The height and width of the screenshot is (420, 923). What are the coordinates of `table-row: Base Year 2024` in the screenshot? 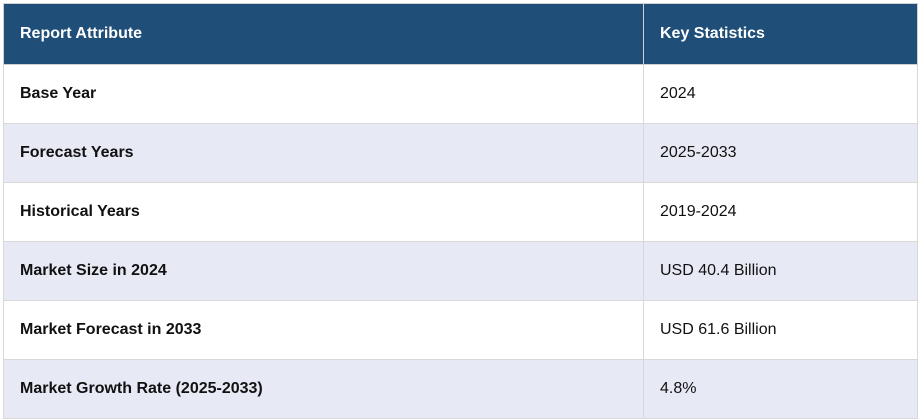 It's located at (460, 94).